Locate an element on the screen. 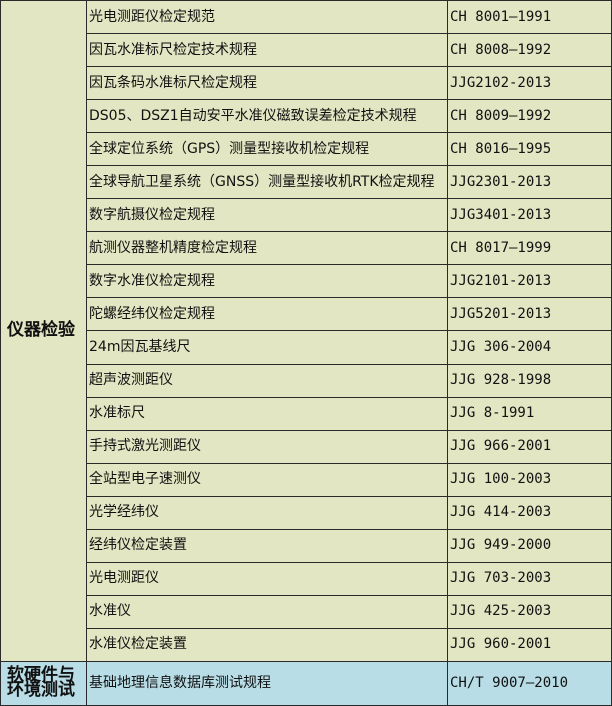  table-row: 光学经纬仪 JJG 414-2003 is located at coordinates (306, 512).